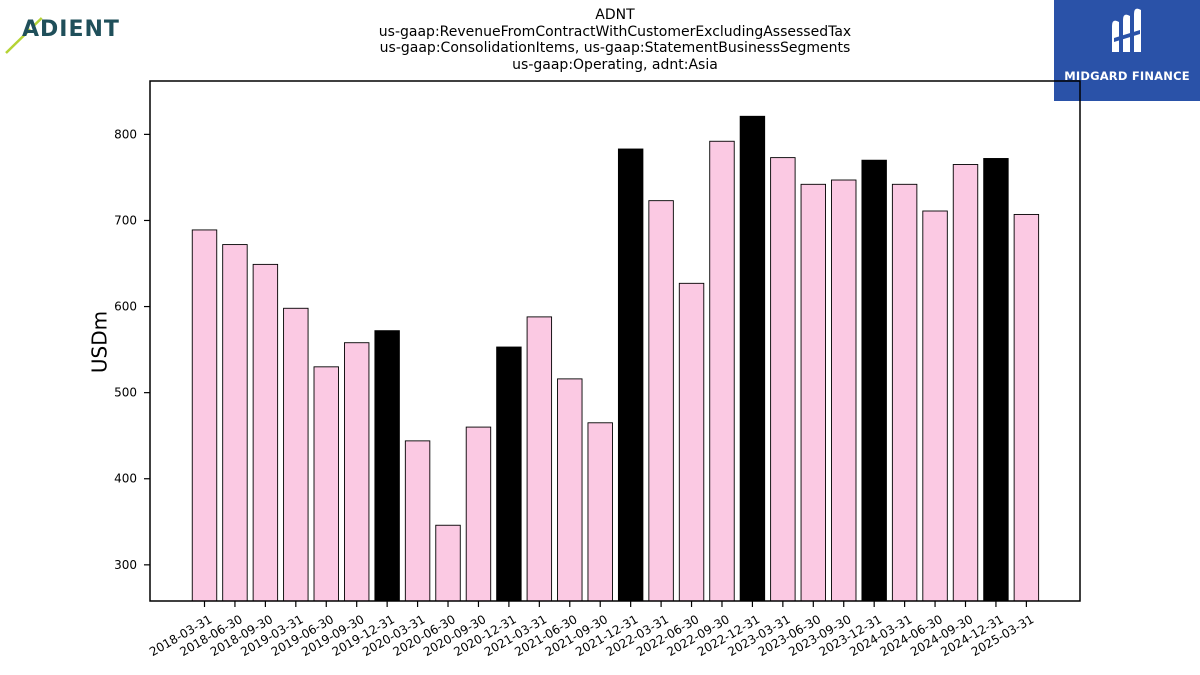 The width and height of the screenshot is (1200, 675). What do you see at coordinates (100, 342) in the screenshot?
I see `y-axis-label: USDm` at bounding box center [100, 342].